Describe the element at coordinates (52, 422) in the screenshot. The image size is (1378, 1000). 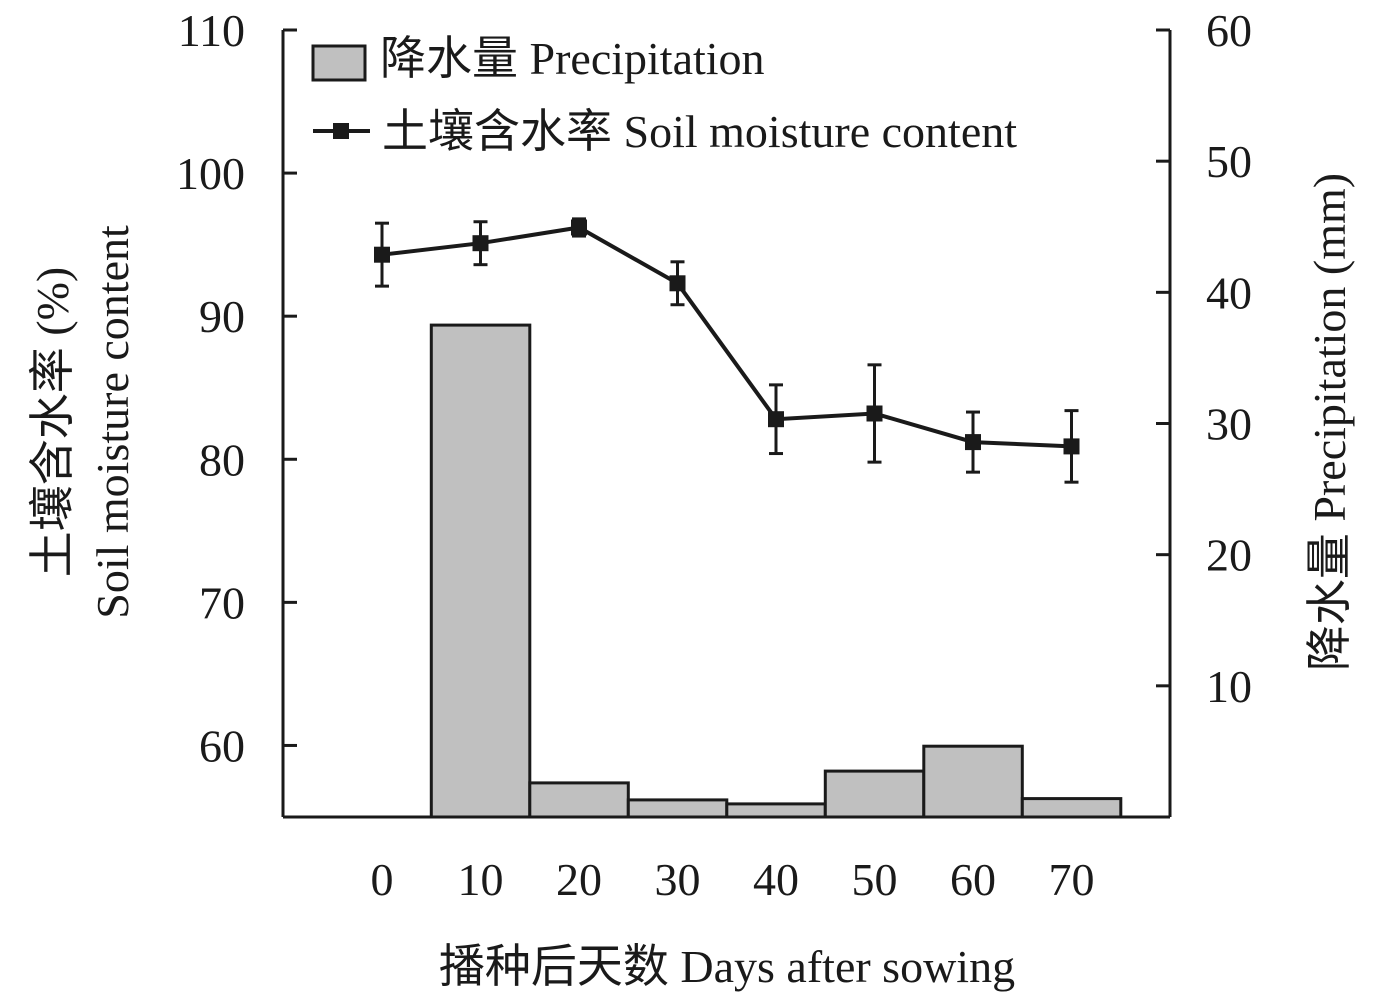
I see `y-left-axis-title-cn: 土壤含水率 (%)` at that location.